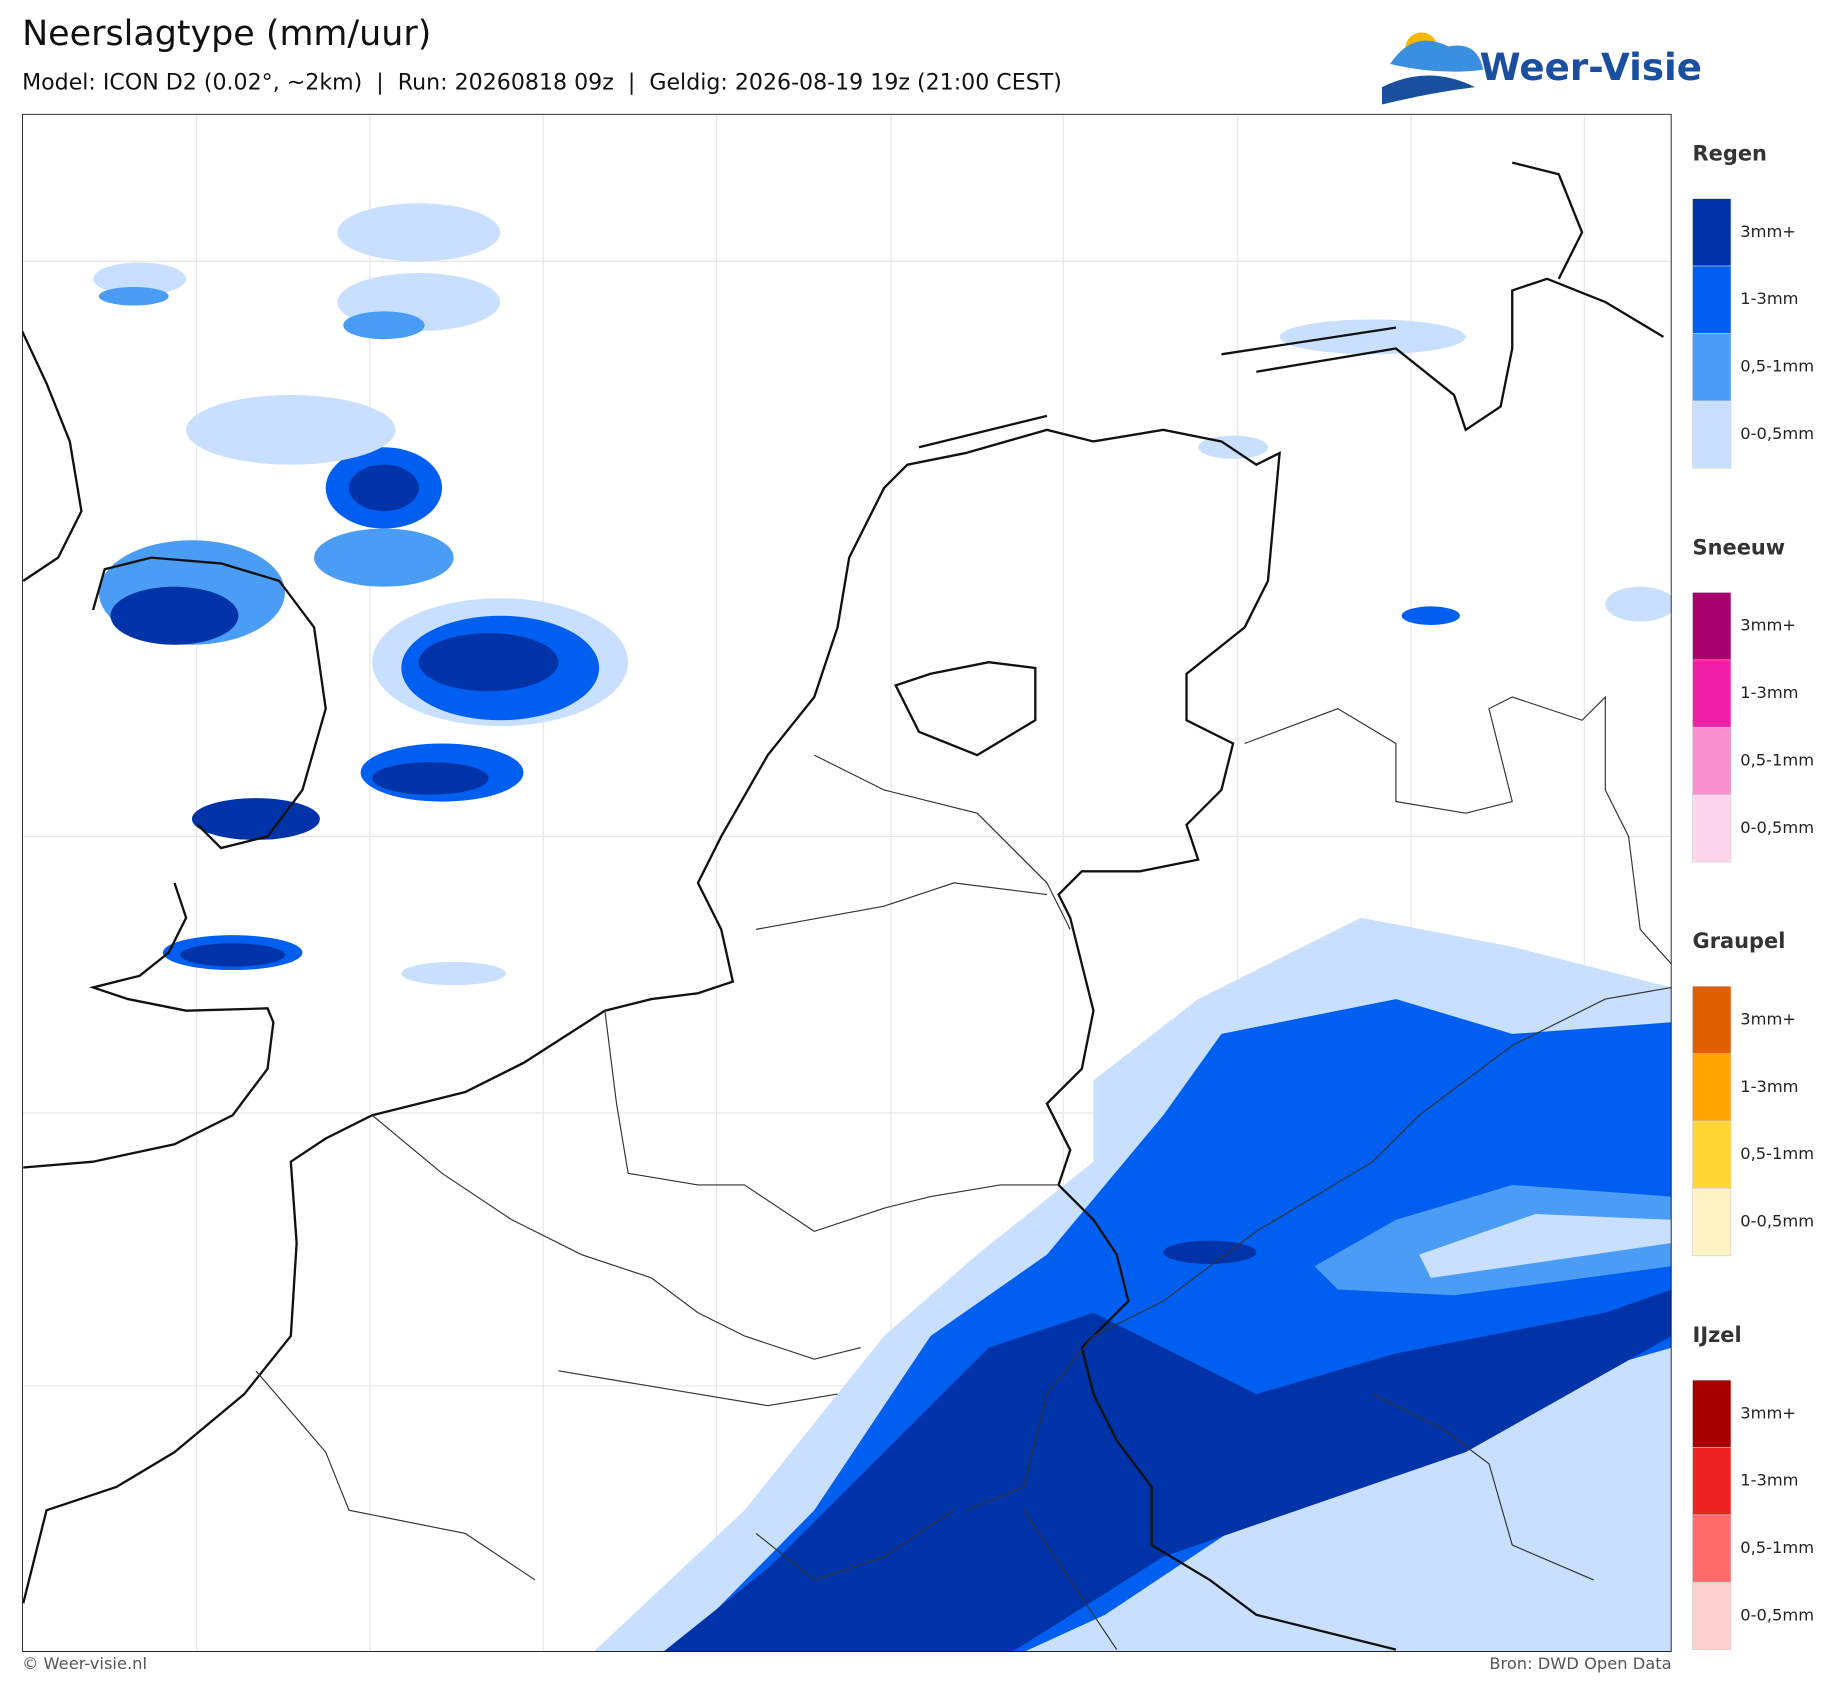  Describe the element at coordinates (84, 1663) in the screenshot. I see `footer-left: © Weer-visie.nl` at that location.